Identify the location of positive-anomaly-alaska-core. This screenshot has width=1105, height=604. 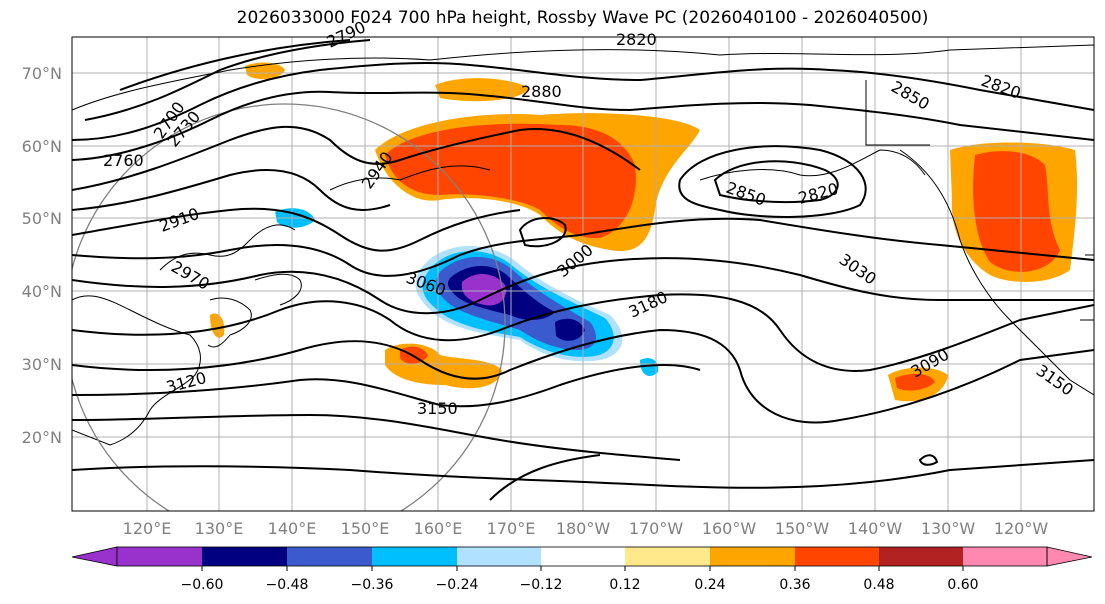
(510, 181).